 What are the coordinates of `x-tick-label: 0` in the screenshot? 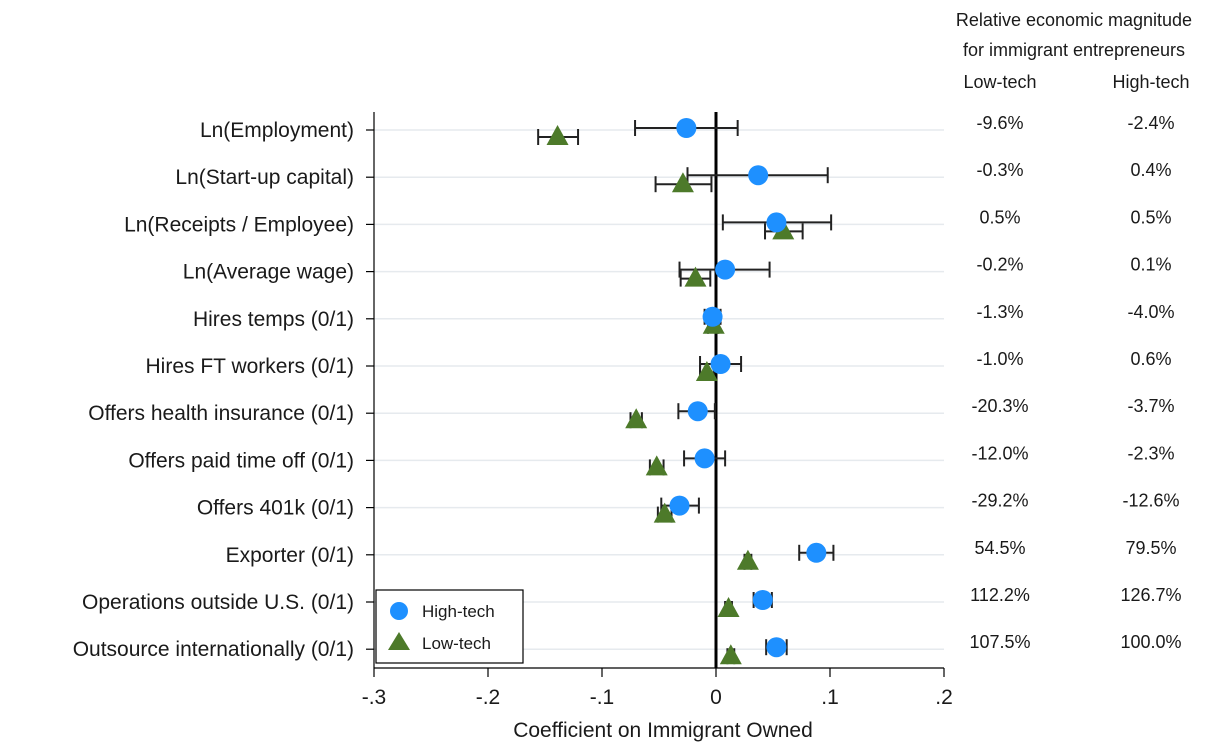 It's located at (716, 697).